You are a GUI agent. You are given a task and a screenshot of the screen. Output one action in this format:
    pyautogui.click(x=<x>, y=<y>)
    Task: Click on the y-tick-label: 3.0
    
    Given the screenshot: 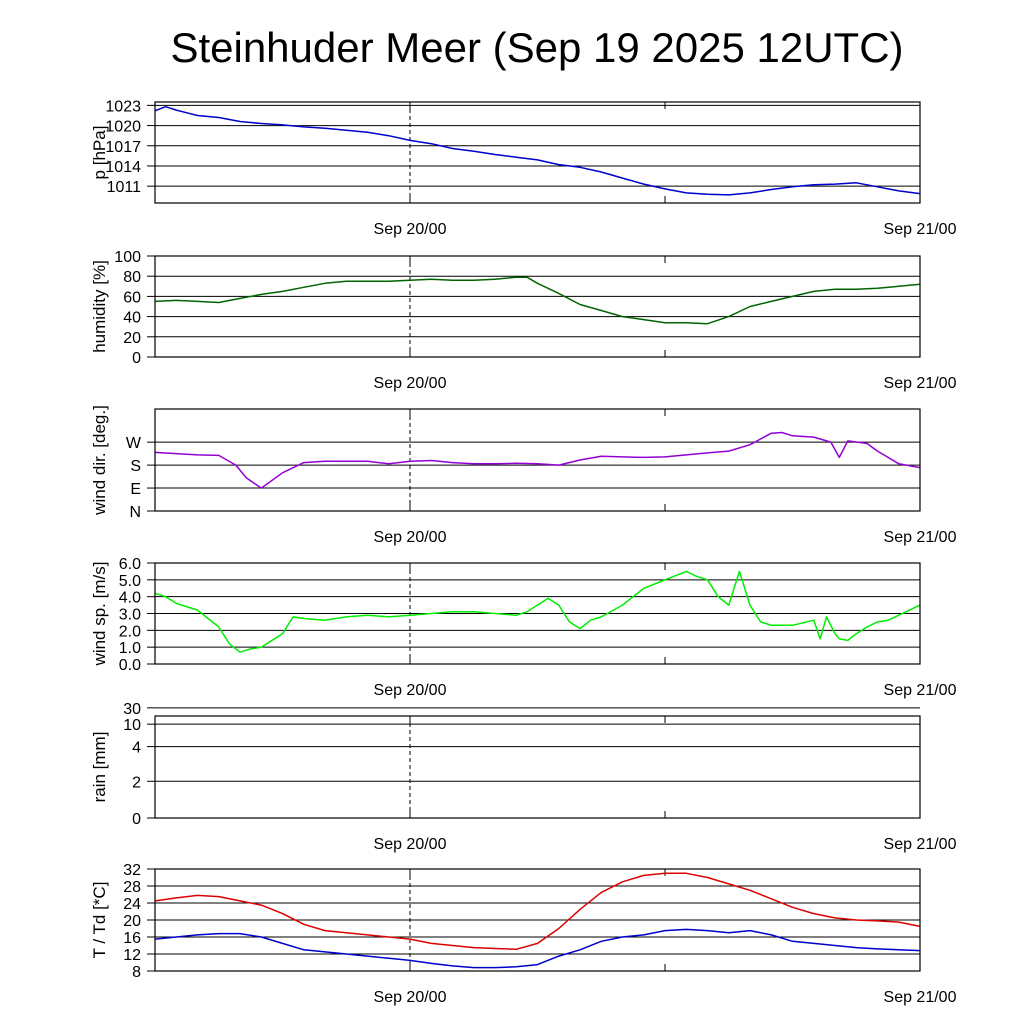 What is the action you would take?
    pyautogui.click(x=130, y=615)
    